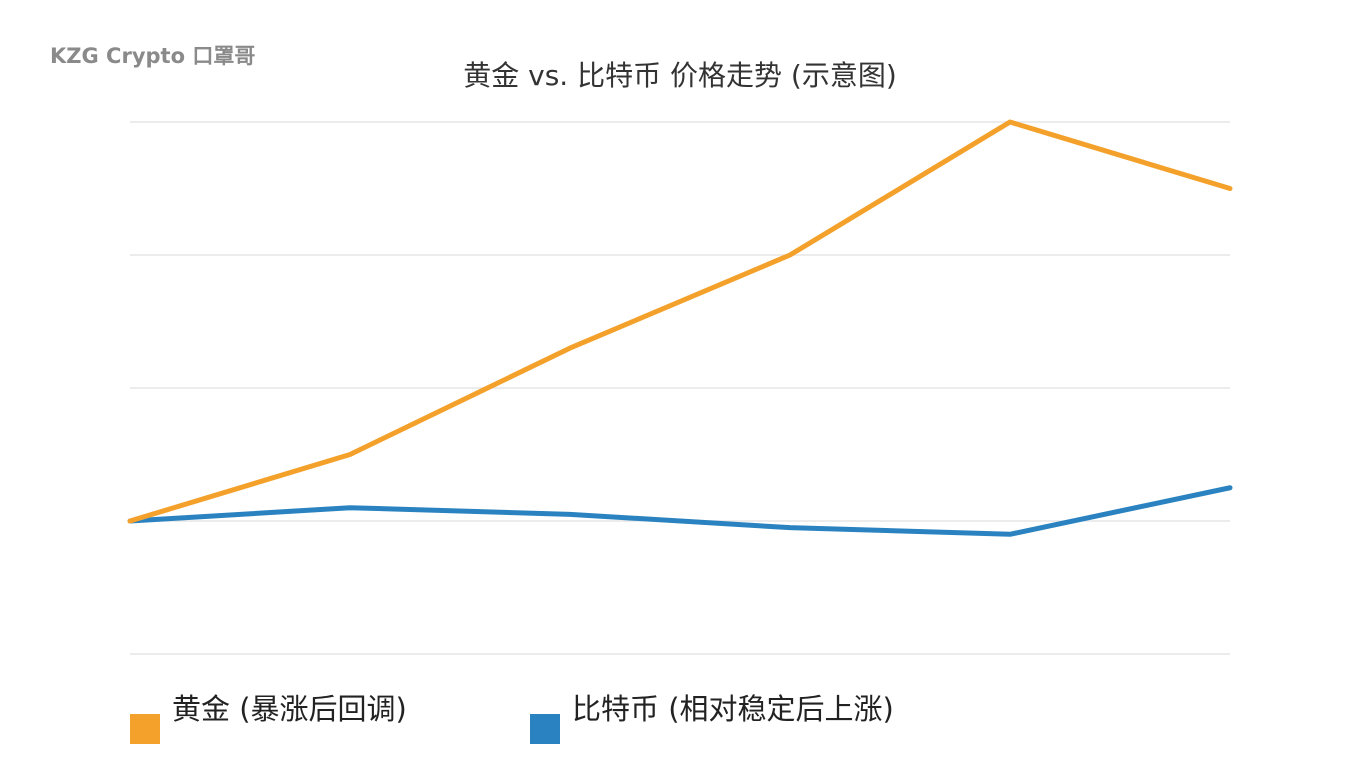 The width and height of the screenshot is (1350, 782). Describe the element at coordinates (733, 709) in the screenshot. I see `legend-label-bitcoin: 比特币 (相对稳定后上涨)` at that location.